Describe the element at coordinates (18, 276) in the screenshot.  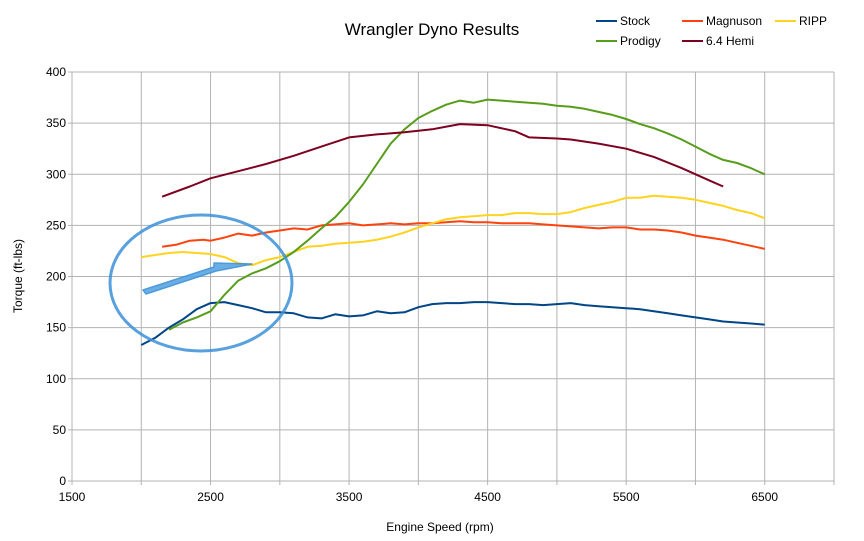
I see `y-axis-label: Torque (ft-lbs)` at that location.